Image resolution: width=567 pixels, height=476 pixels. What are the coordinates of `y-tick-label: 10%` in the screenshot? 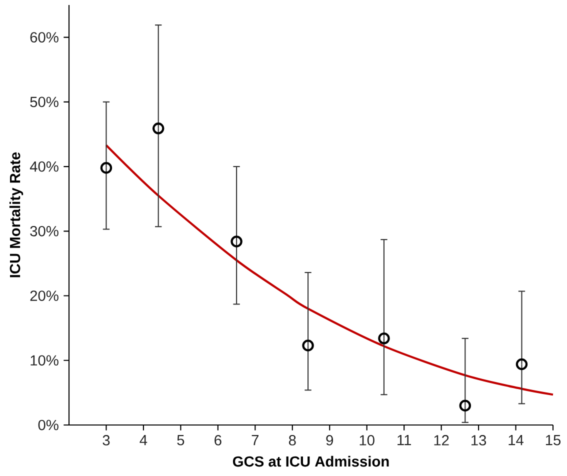 It's located at (44, 360).